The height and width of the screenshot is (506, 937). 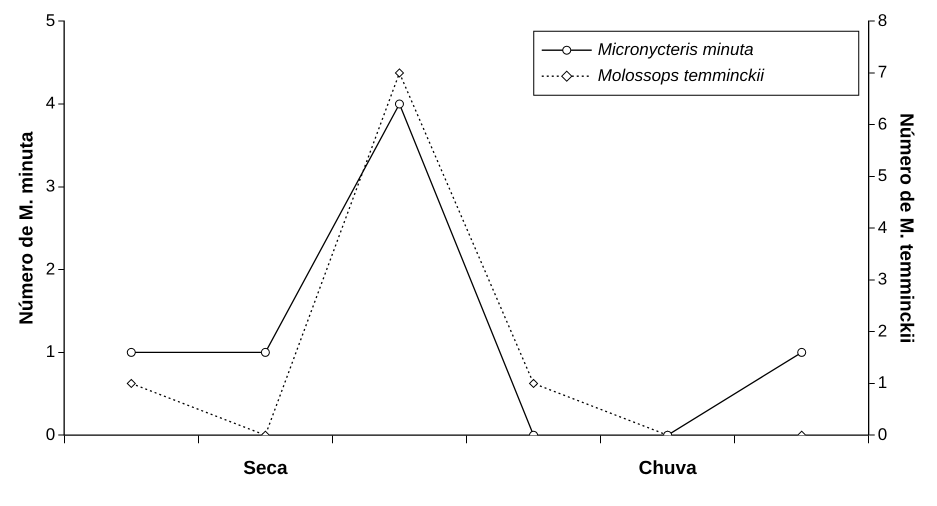 What do you see at coordinates (883, 176) in the screenshot?
I see `y2-tick-label: 5` at bounding box center [883, 176].